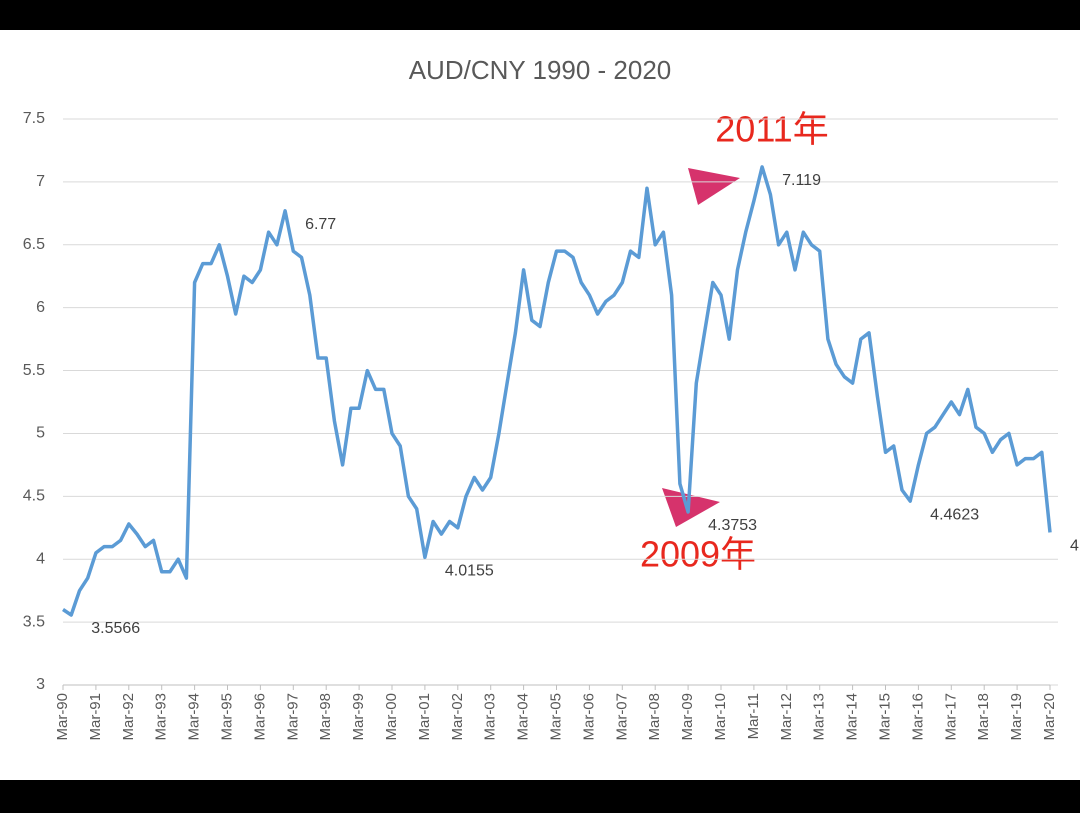  Describe the element at coordinates (115, 628) in the screenshot. I see `data-label: 3.5566` at that location.